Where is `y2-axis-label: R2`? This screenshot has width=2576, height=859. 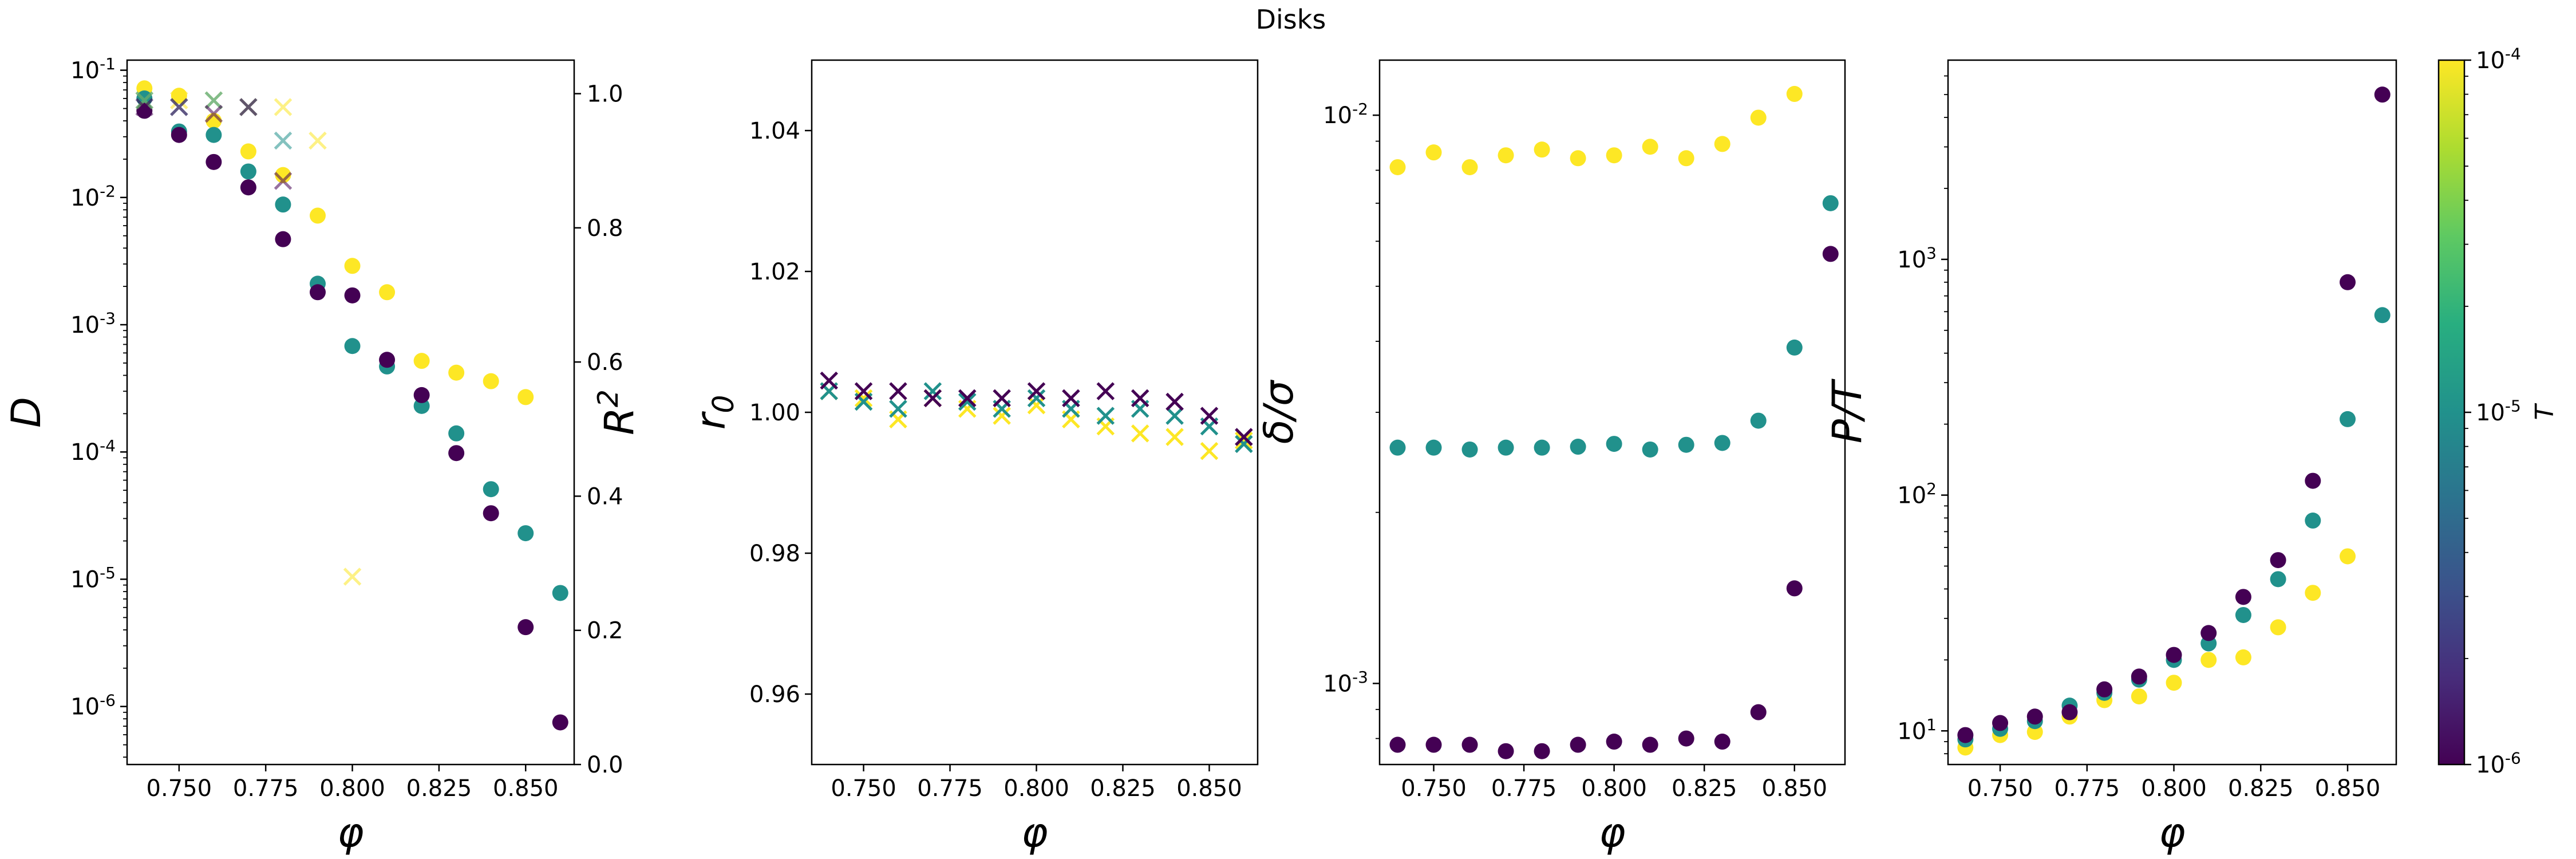
y2-axis-label: R2 is located at coordinates (617, 412).